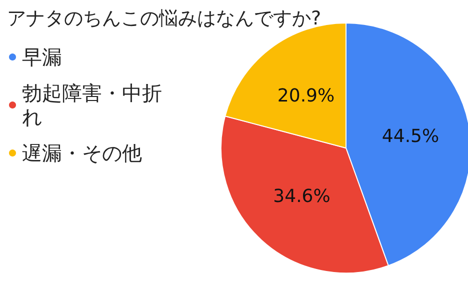  What do you see at coordinates (92, 105) in the screenshot?
I see `legend-label: 勃起障害・中折れ` at bounding box center [92, 105].